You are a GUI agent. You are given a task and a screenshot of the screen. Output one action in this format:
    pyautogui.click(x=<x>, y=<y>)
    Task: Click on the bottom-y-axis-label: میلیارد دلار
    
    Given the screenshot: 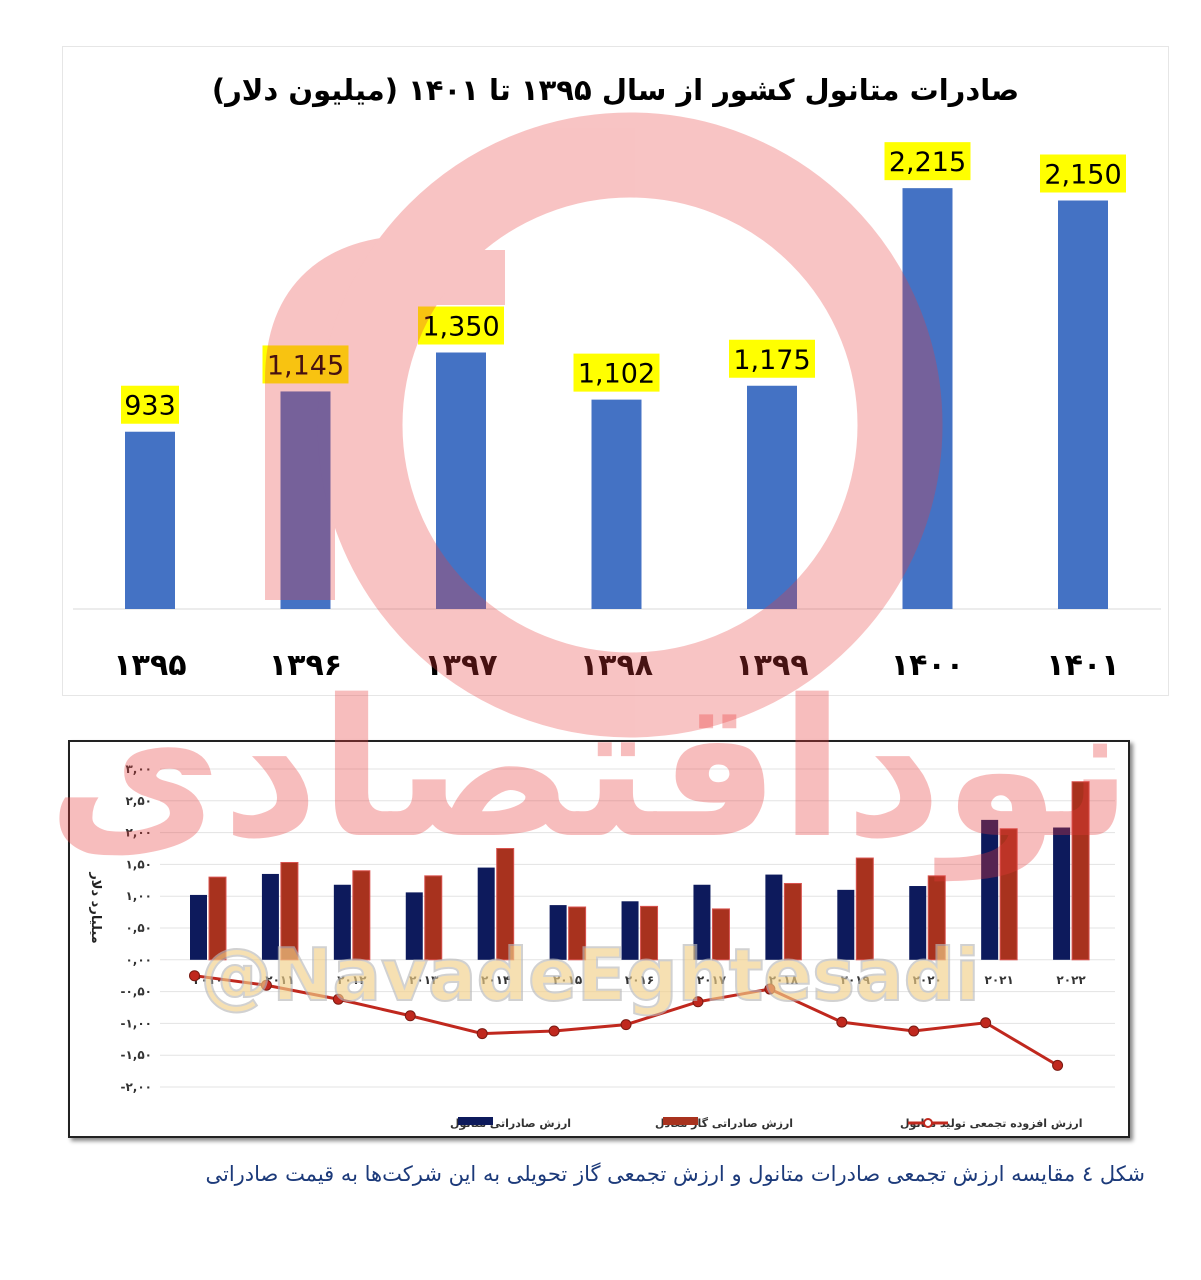 What is the action you would take?
    pyautogui.click(x=95, y=907)
    